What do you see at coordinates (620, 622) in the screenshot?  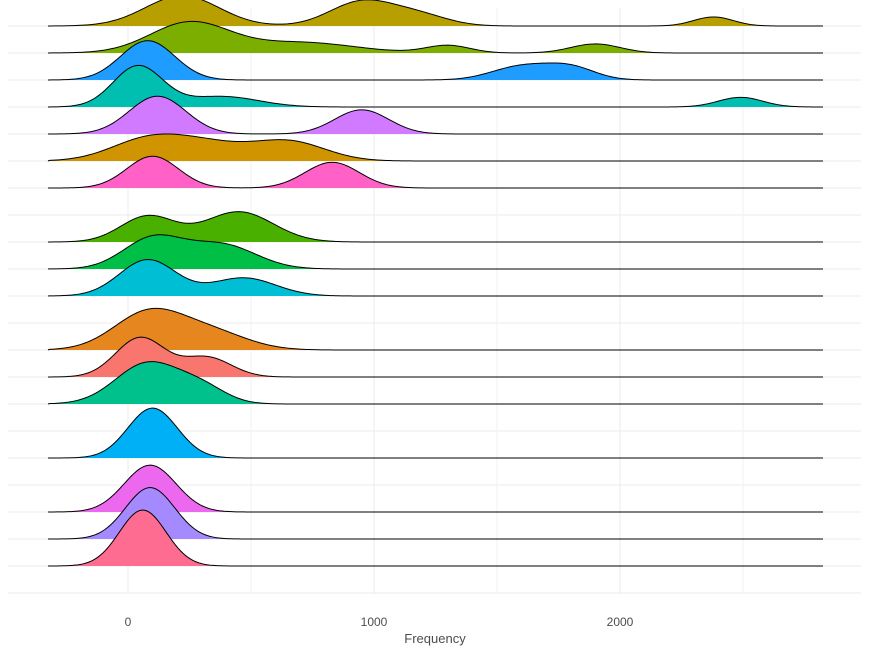 I see `x-tick-label: 2000` at bounding box center [620, 622].